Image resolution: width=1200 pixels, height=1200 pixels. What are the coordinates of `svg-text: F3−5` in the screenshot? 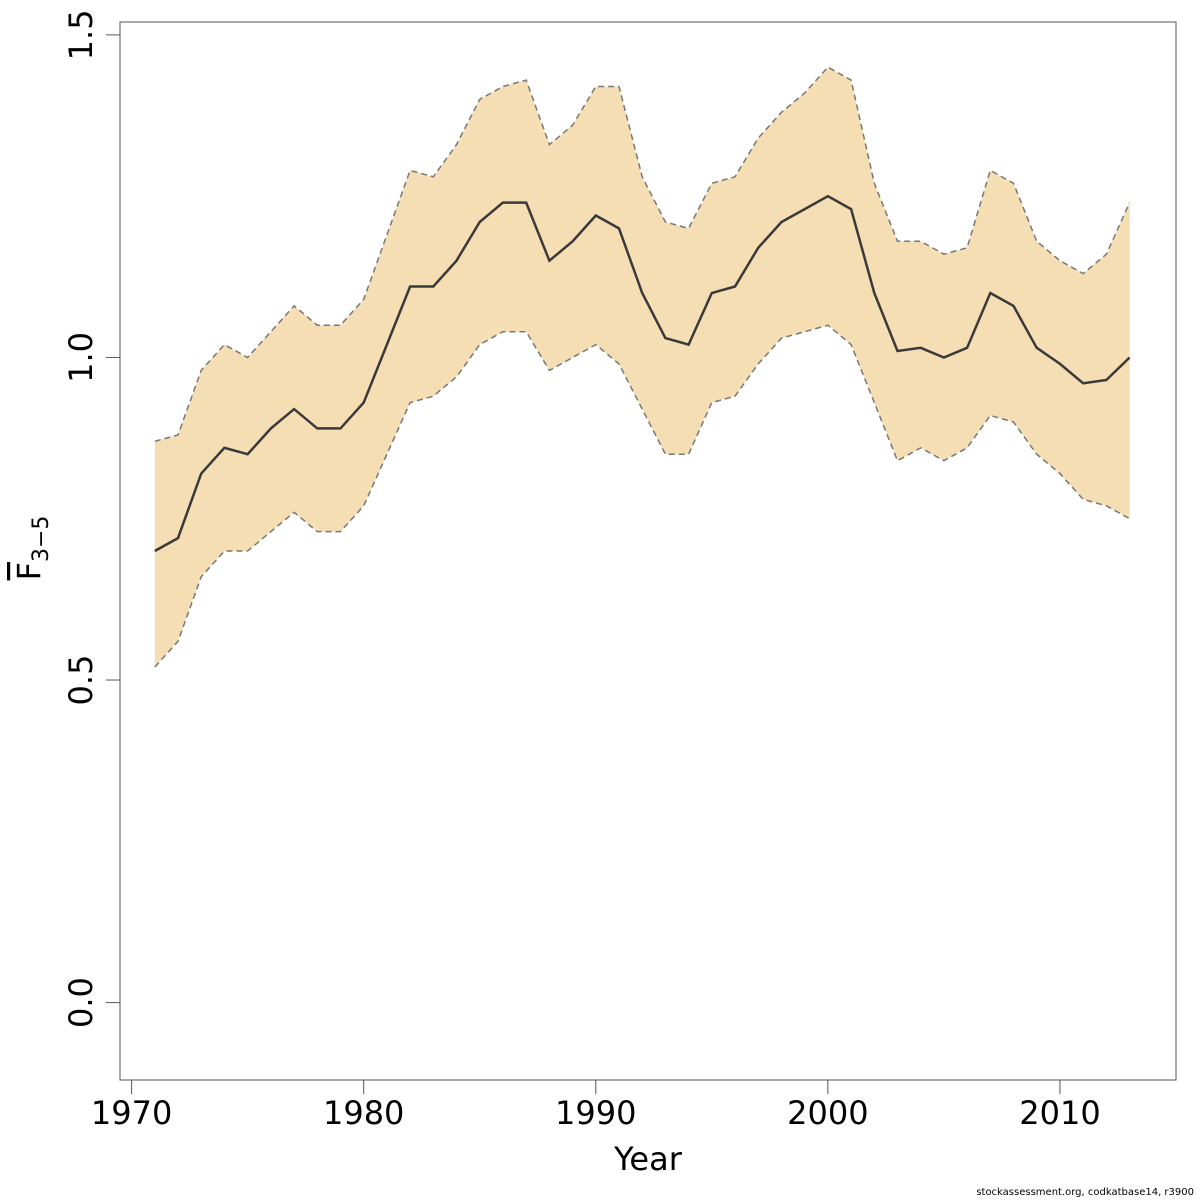 It's located at (32, 548).